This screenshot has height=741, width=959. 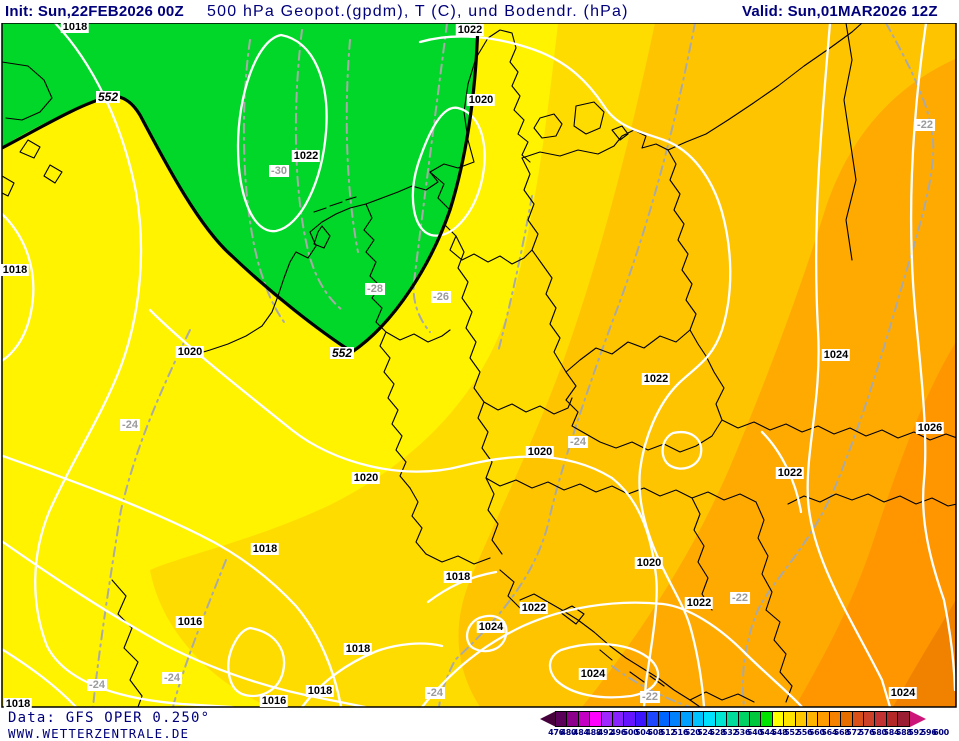 I want to click on colorbar-tick-label: 500, so click(x=630, y=732).